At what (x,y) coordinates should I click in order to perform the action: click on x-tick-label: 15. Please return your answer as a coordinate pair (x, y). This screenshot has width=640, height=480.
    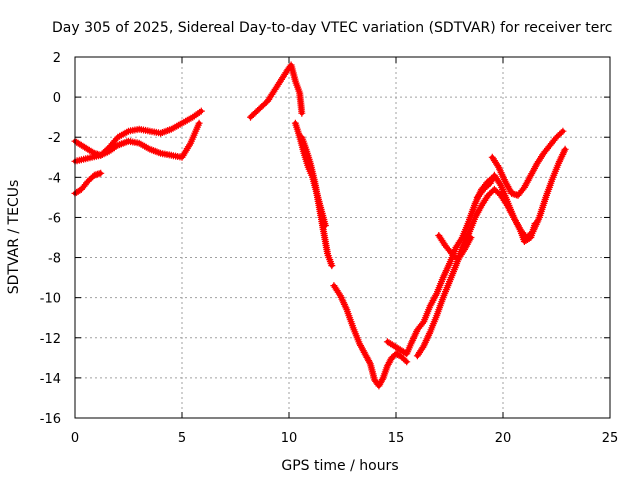
    Looking at the image, I should click on (396, 438).